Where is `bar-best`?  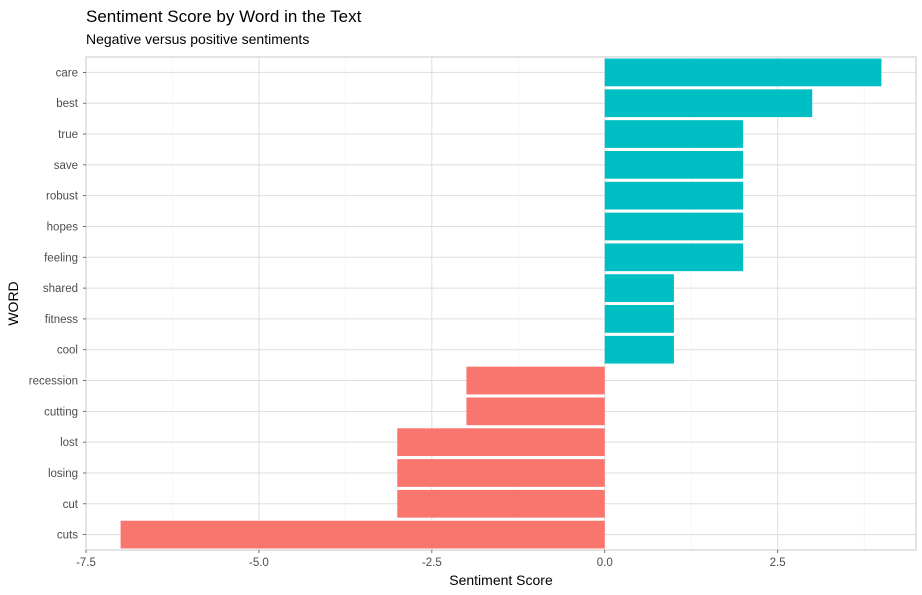
bar-best is located at coordinates (708, 103).